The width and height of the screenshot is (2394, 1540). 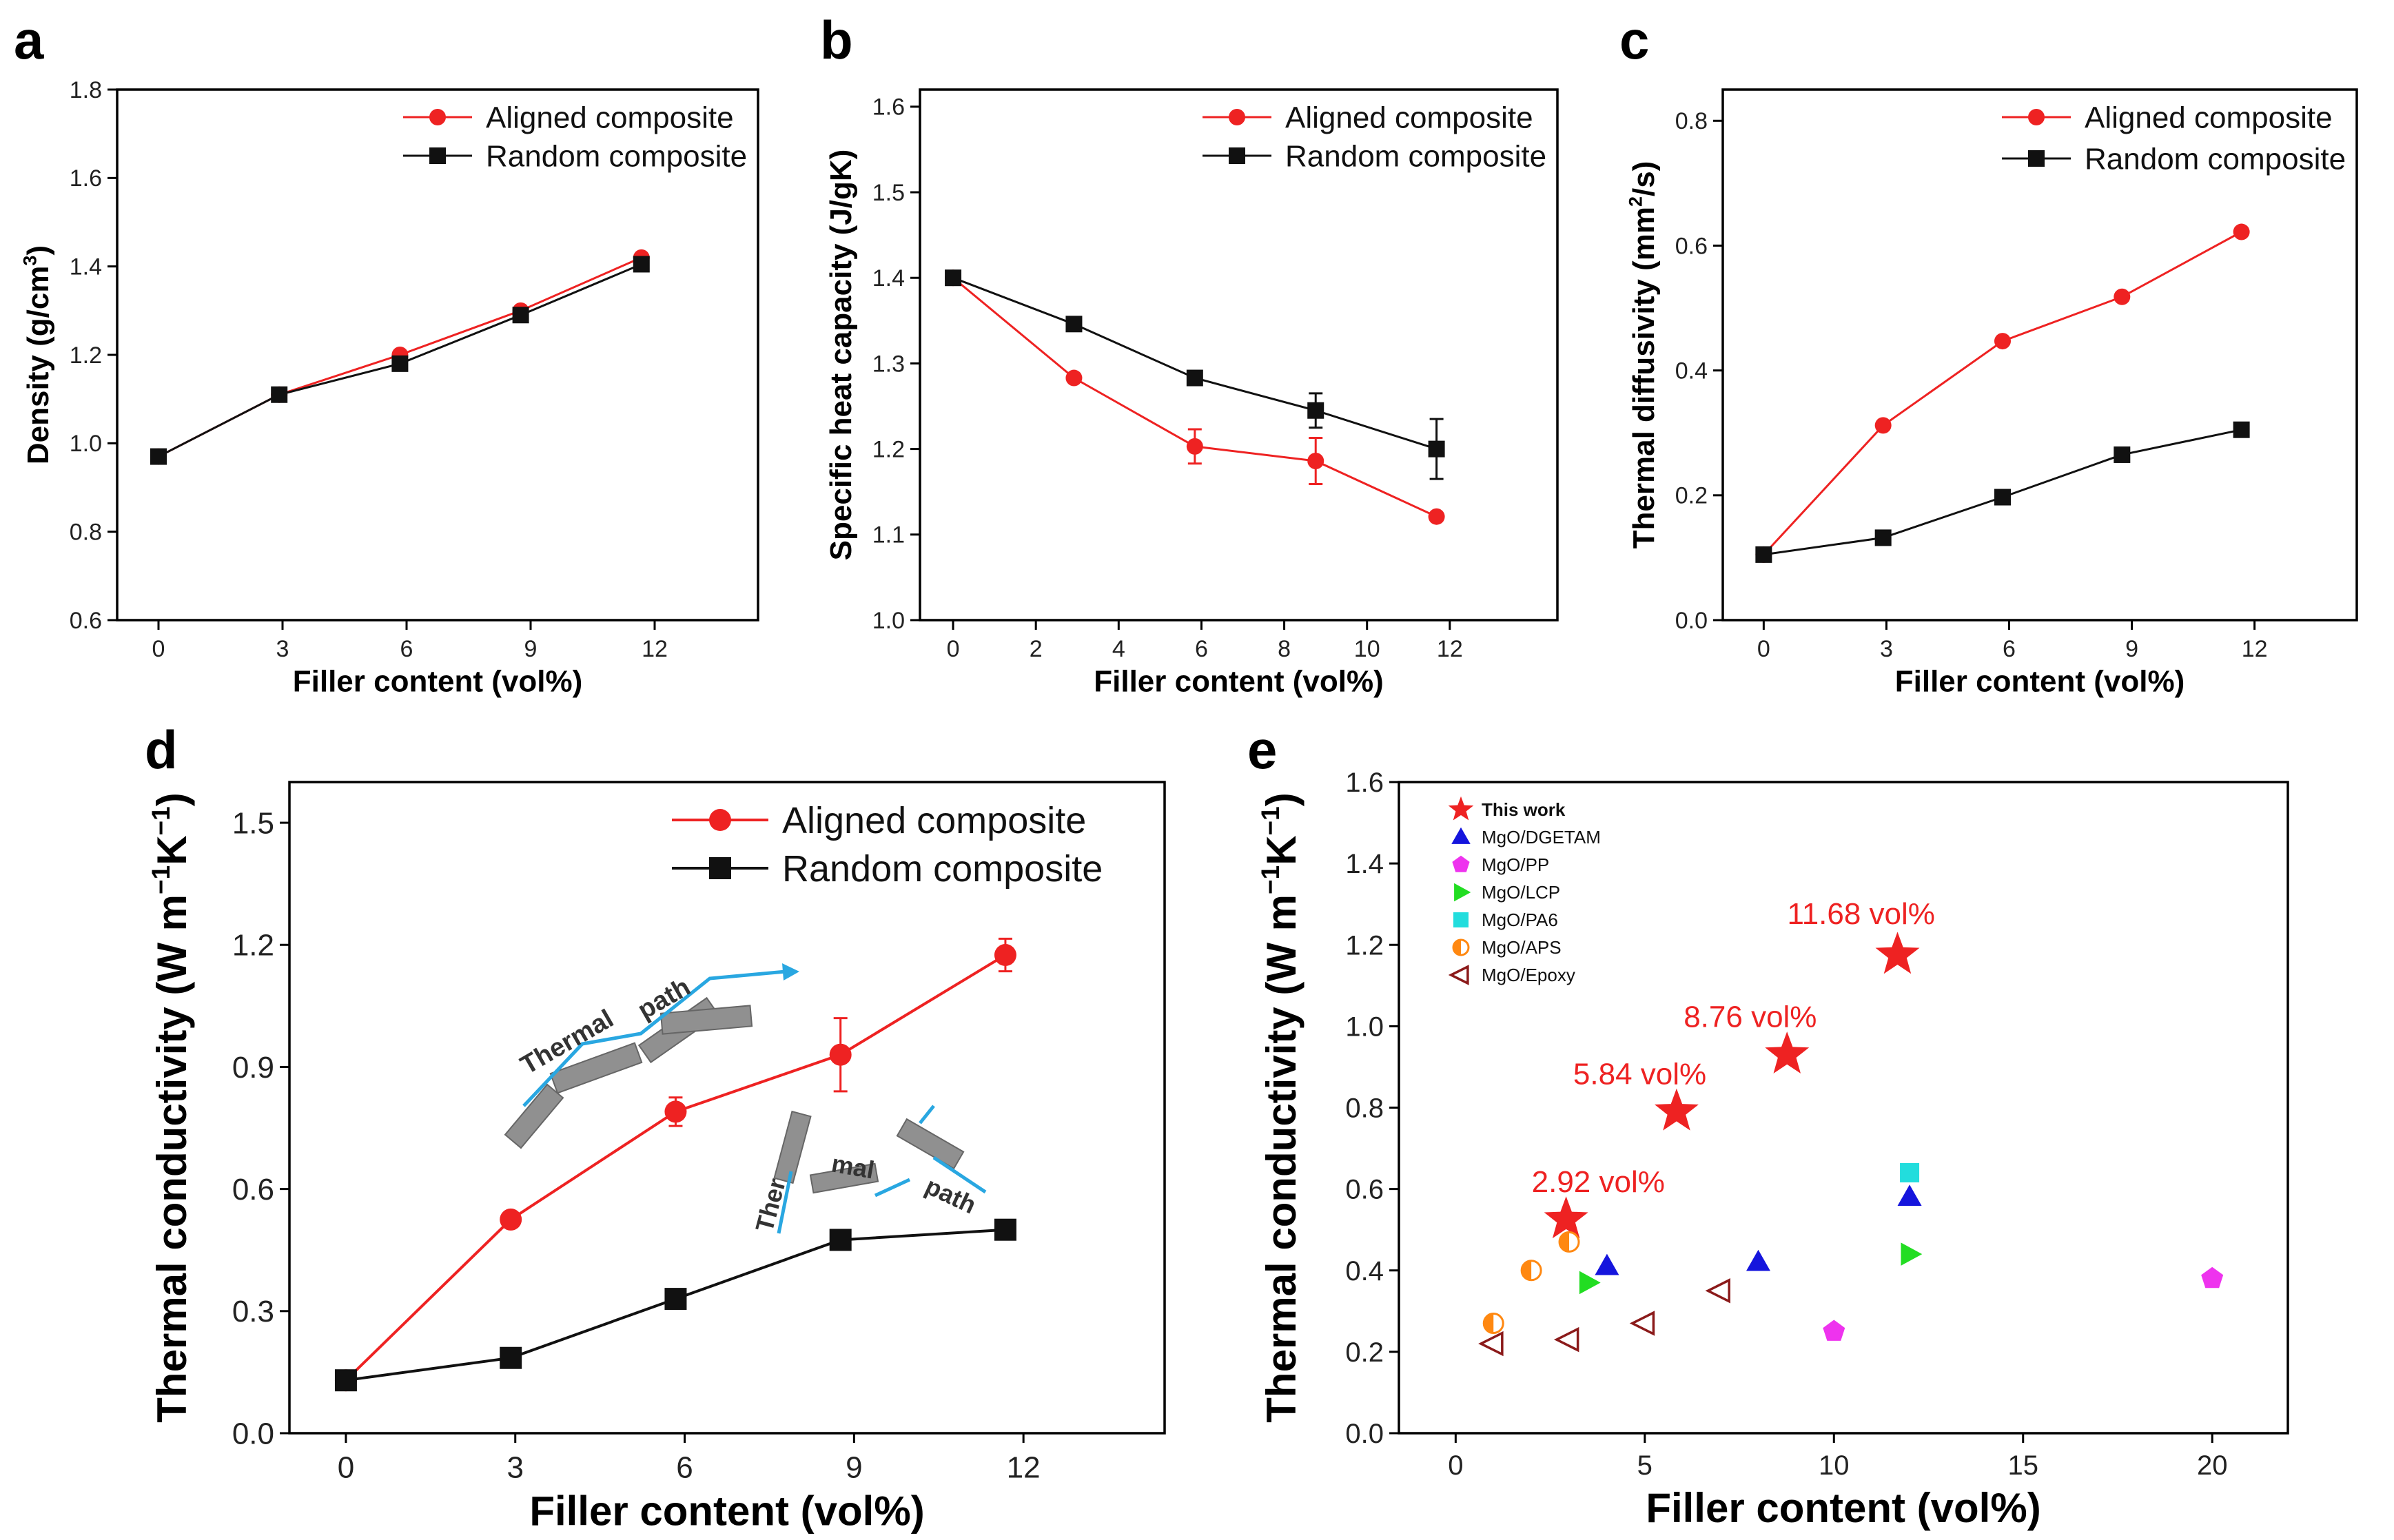 I want to click on legend-label: MgO/LCP, so click(x=1521, y=892).